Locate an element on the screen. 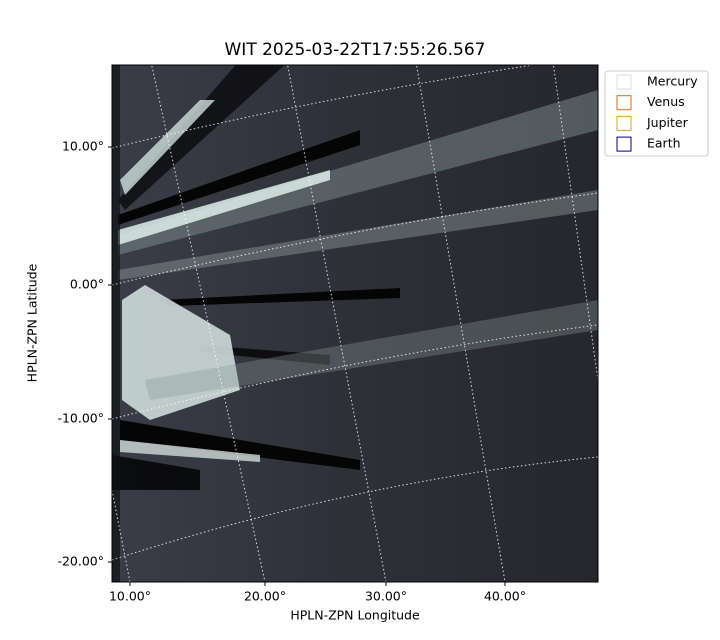 The width and height of the screenshot is (720, 640). y-tick-label: 0.00° is located at coordinates (87, 284).